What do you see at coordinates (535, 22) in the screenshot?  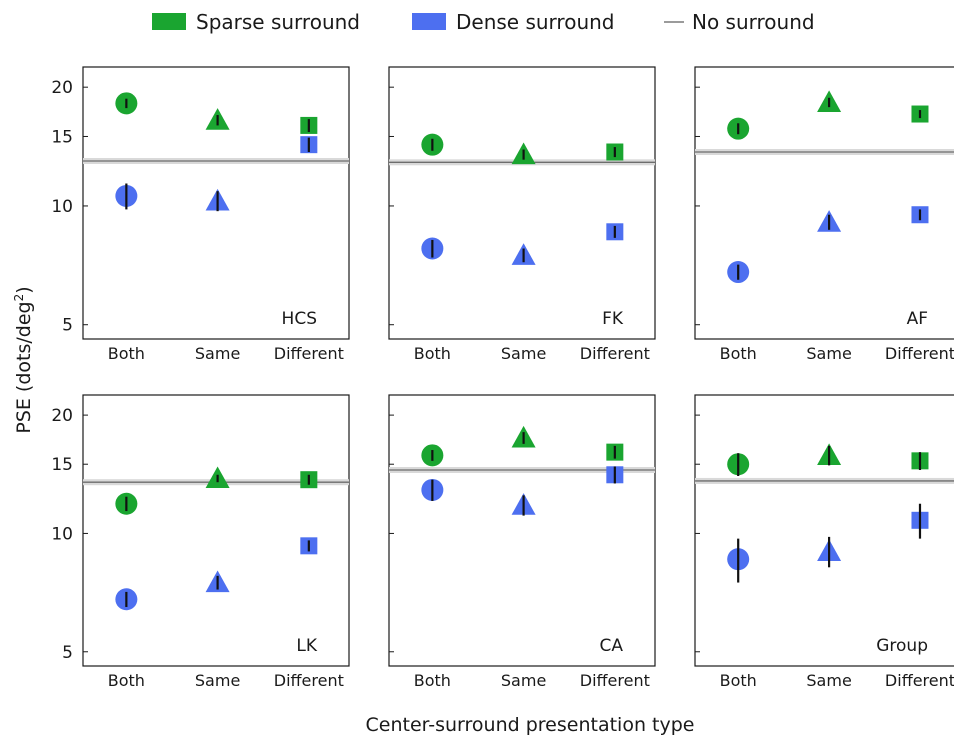 I see `legend-label: Dense surround` at bounding box center [535, 22].